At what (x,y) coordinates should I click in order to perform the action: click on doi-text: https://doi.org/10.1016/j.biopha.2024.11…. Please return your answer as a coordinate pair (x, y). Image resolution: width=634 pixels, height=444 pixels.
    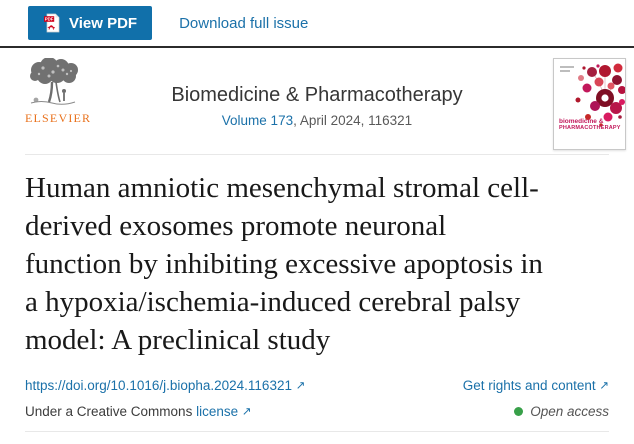
    Looking at the image, I should click on (158, 385).